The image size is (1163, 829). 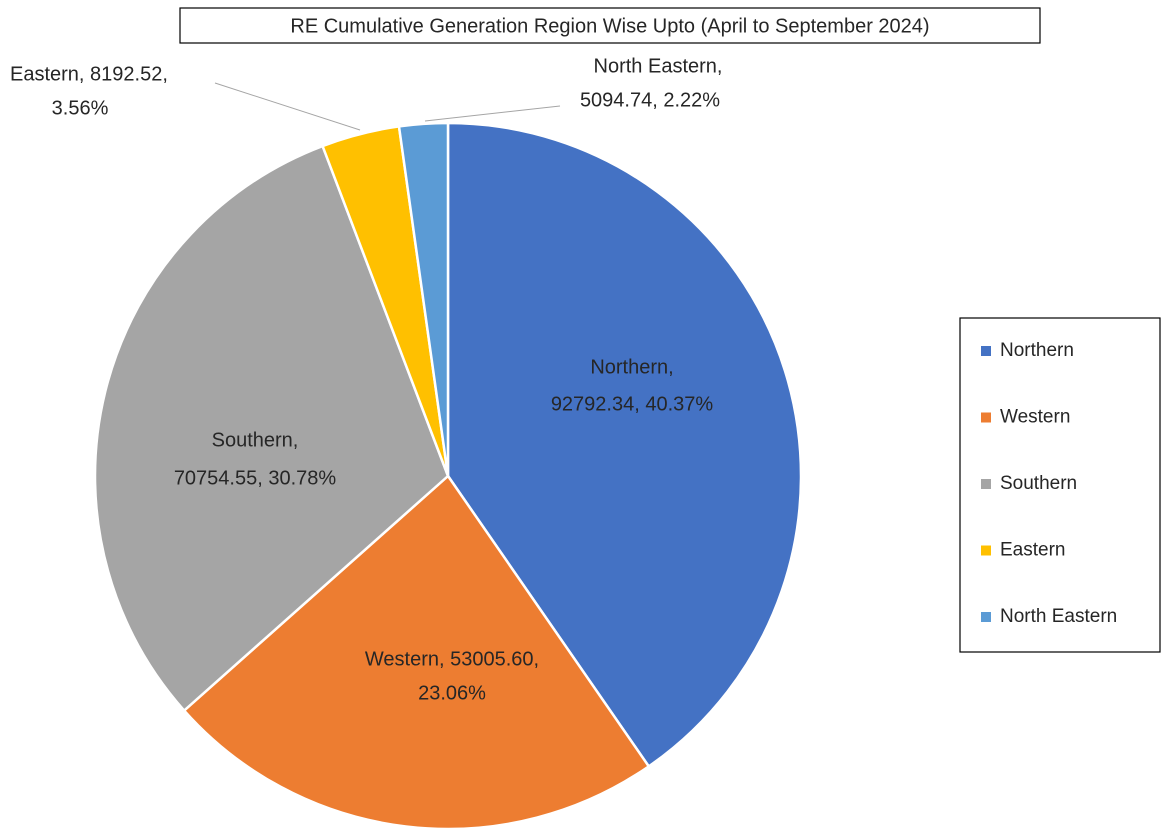 What do you see at coordinates (423, 299) in the screenshot?
I see `pie-slice` at bounding box center [423, 299].